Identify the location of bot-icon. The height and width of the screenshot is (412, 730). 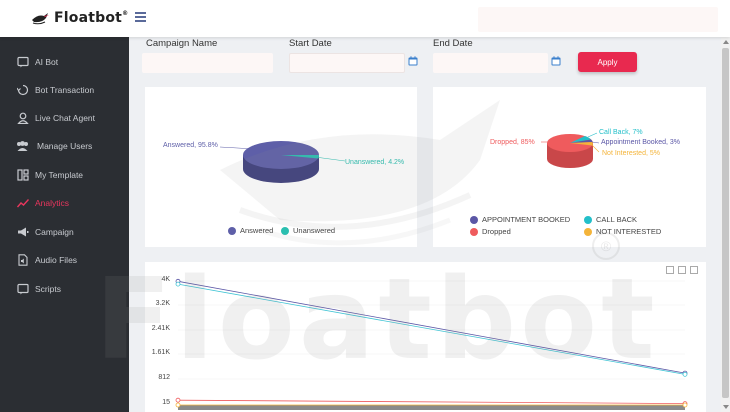
(23, 62).